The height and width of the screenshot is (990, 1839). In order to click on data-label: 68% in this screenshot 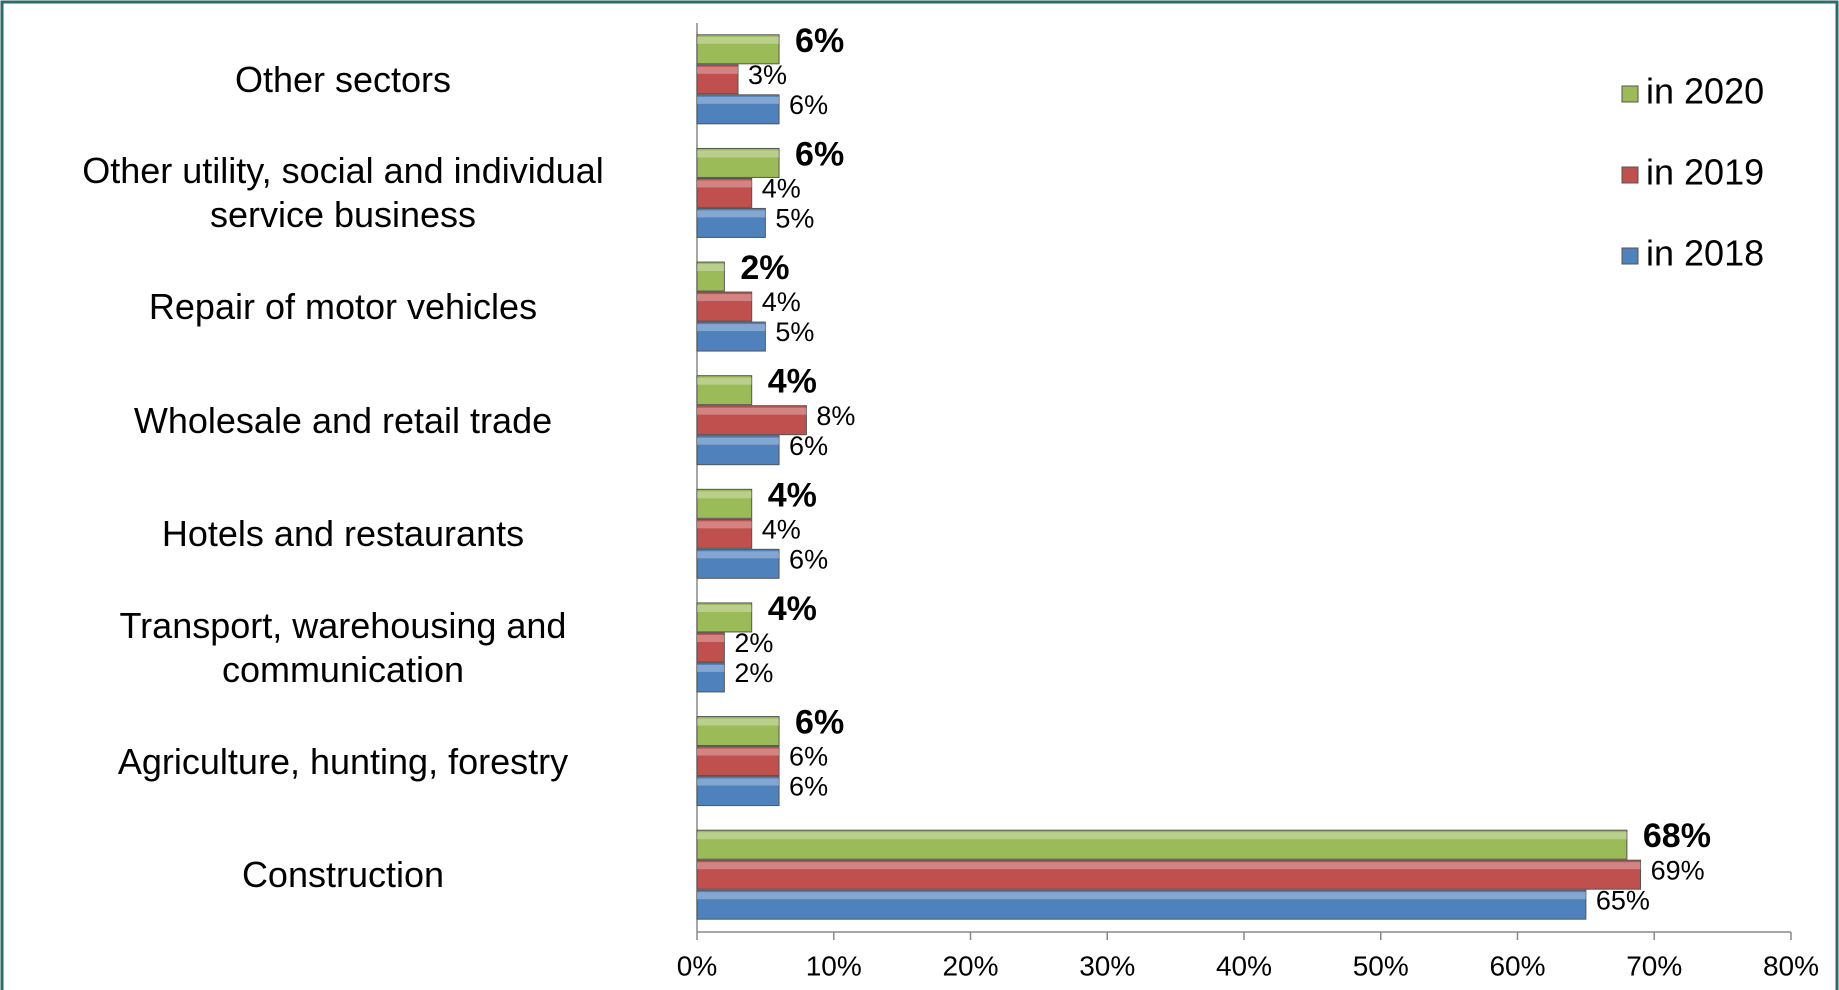, I will do `click(1677, 836)`.